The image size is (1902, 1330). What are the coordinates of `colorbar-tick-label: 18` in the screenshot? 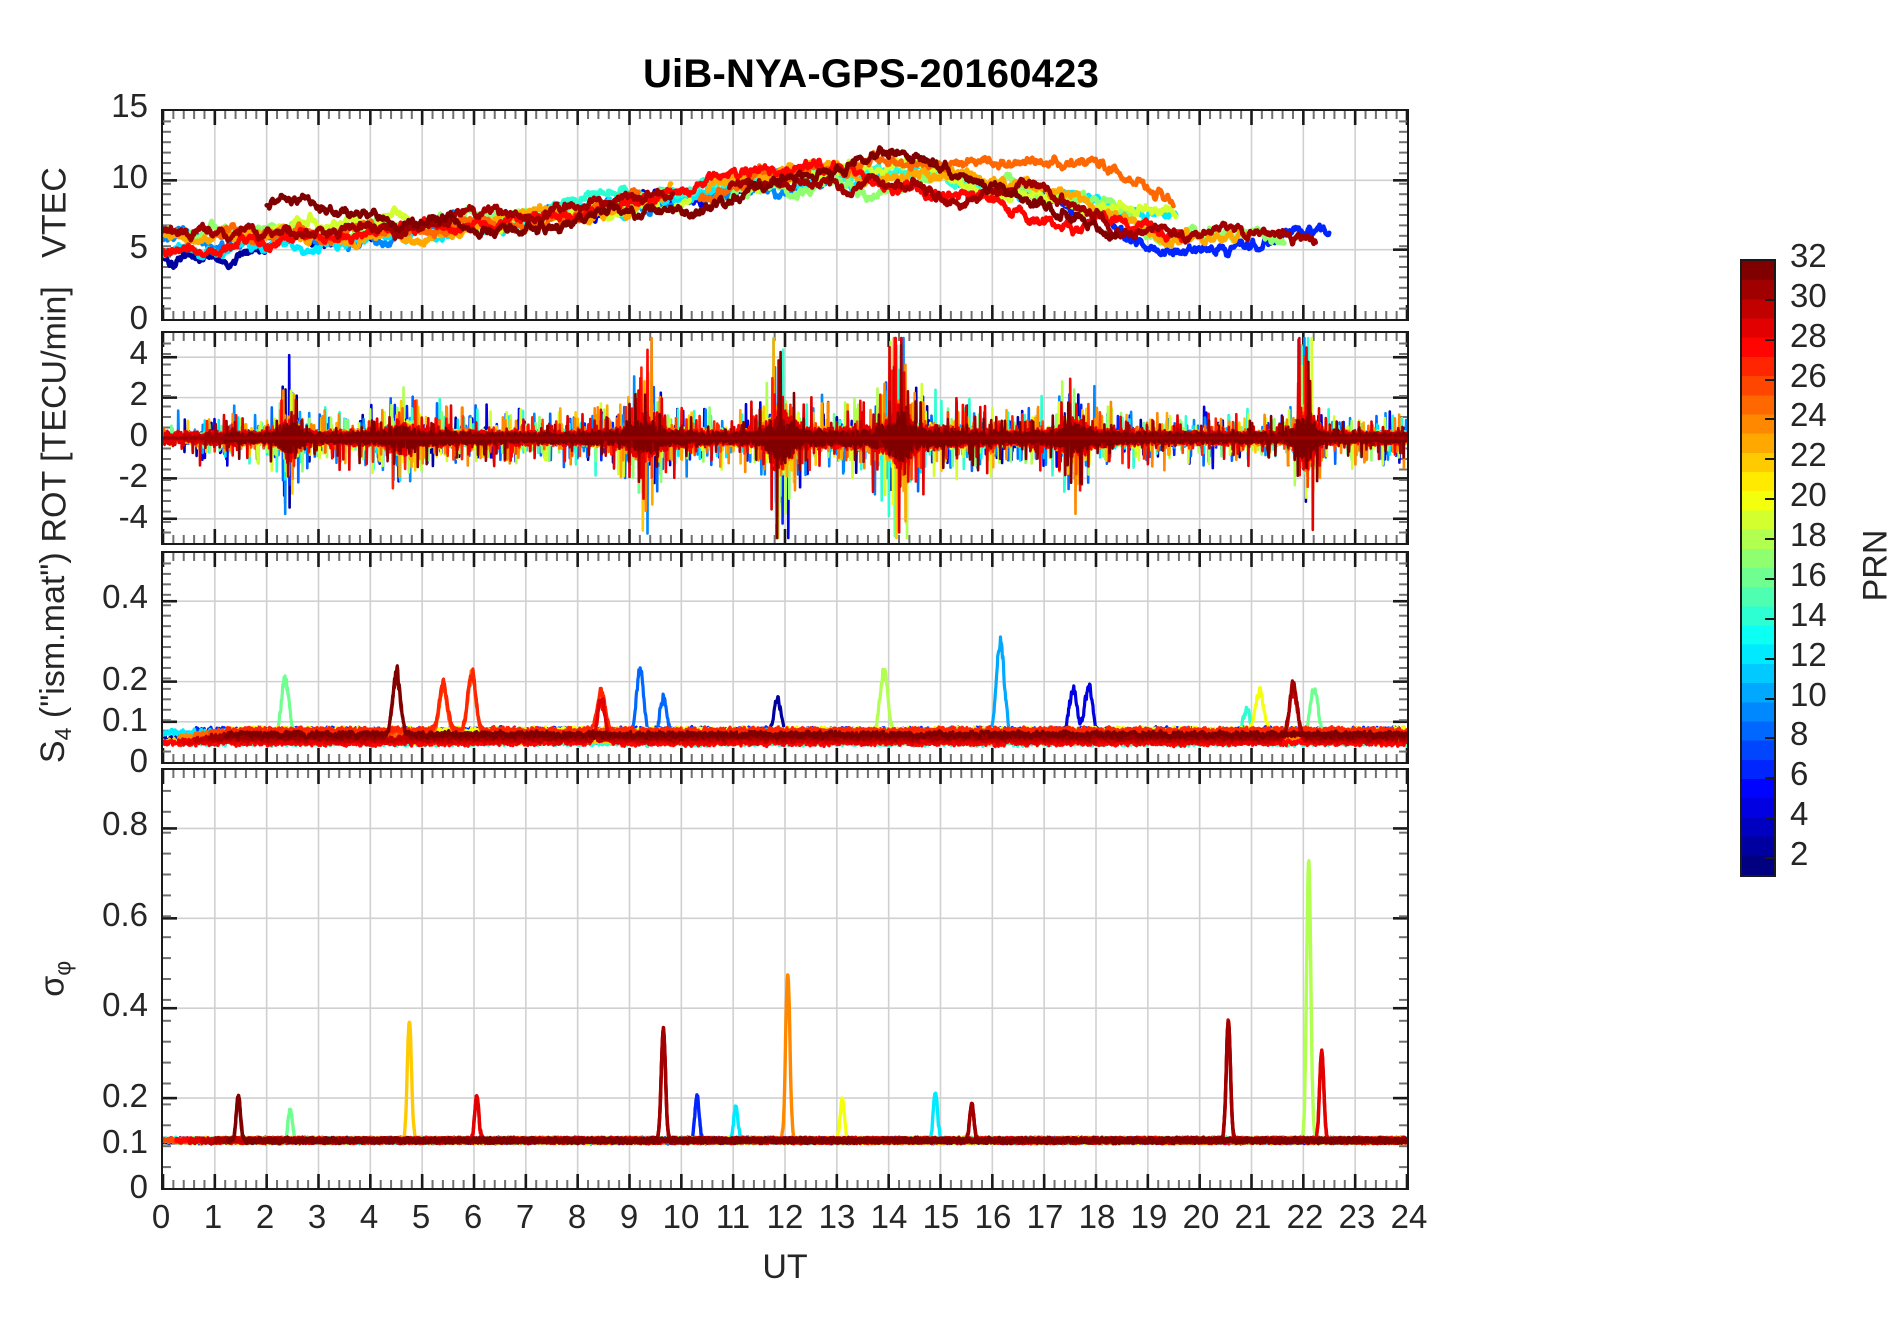 It's located at (1808, 535).